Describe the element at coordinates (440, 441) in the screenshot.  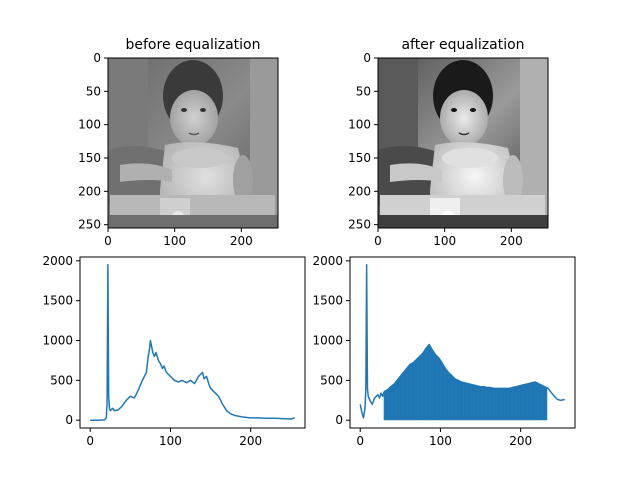
I see `hist-after-xtick-label: 100` at that location.